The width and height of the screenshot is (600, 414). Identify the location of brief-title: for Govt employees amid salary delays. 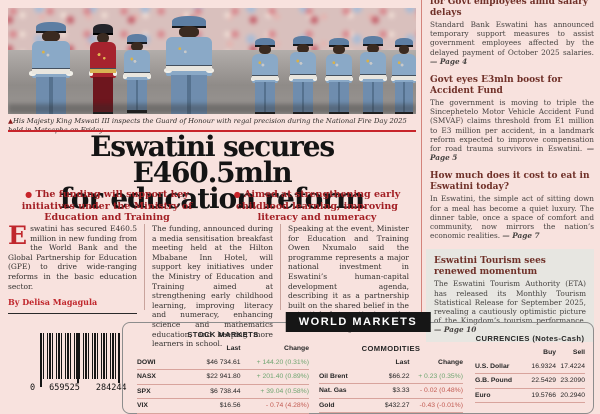
(509, 9).